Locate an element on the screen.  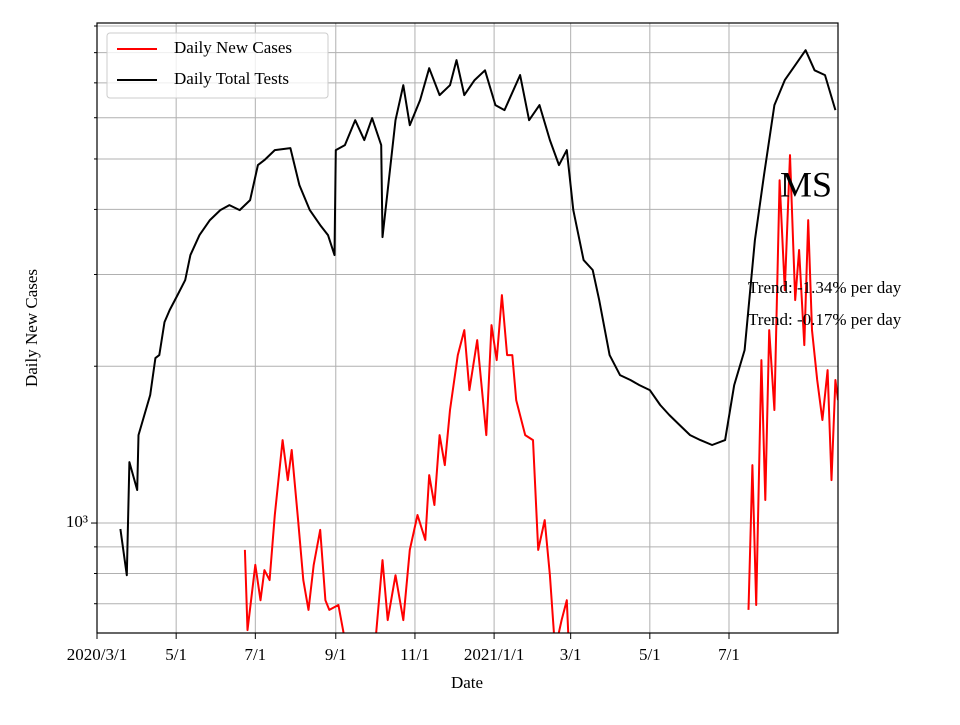
x-tick-label: 2021/1/1 is located at coordinates (494, 654).